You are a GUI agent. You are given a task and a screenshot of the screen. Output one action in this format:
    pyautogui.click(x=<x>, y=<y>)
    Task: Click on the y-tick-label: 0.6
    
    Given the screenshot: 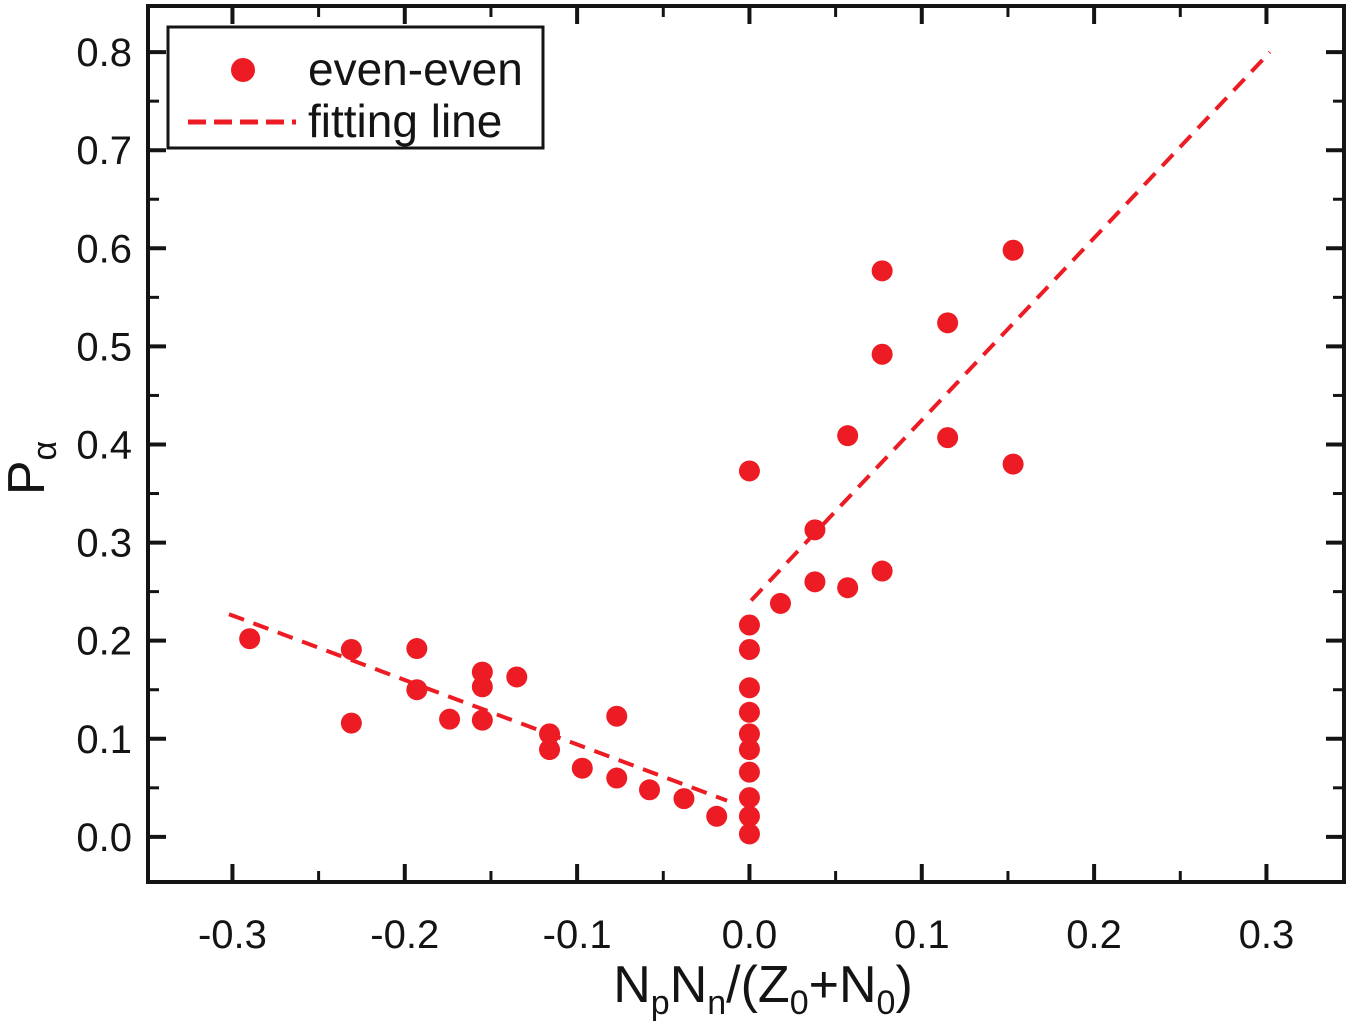 What is the action you would take?
    pyautogui.click(x=104, y=249)
    